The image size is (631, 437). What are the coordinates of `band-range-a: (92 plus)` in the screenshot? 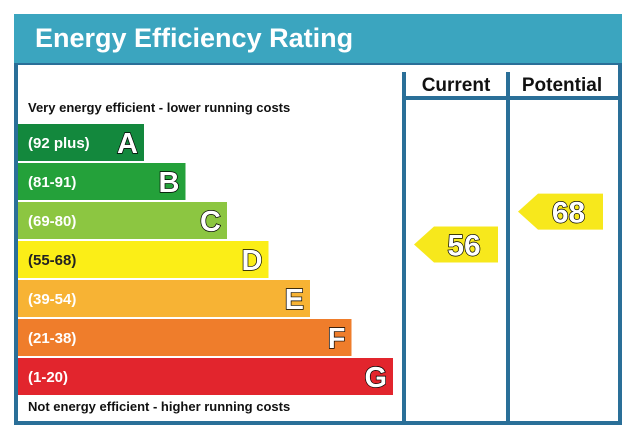 It's located at (59, 143).